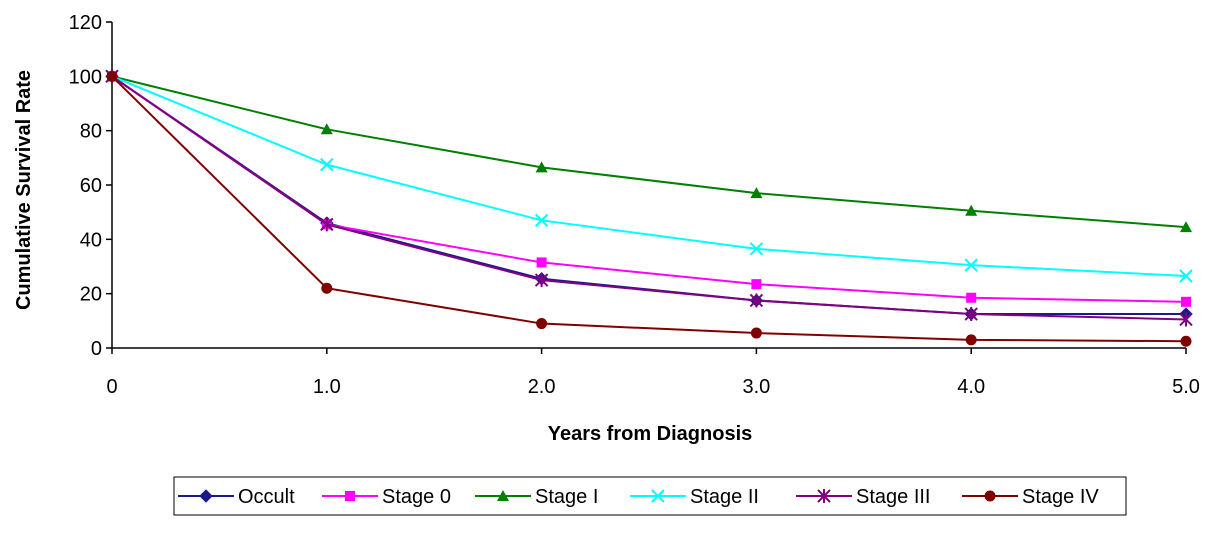 This screenshot has width=1210, height=534. What do you see at coordinates (91, 295) in the screenshot?
I see `y-tick-label: 20` at bounding box center [91, 295].